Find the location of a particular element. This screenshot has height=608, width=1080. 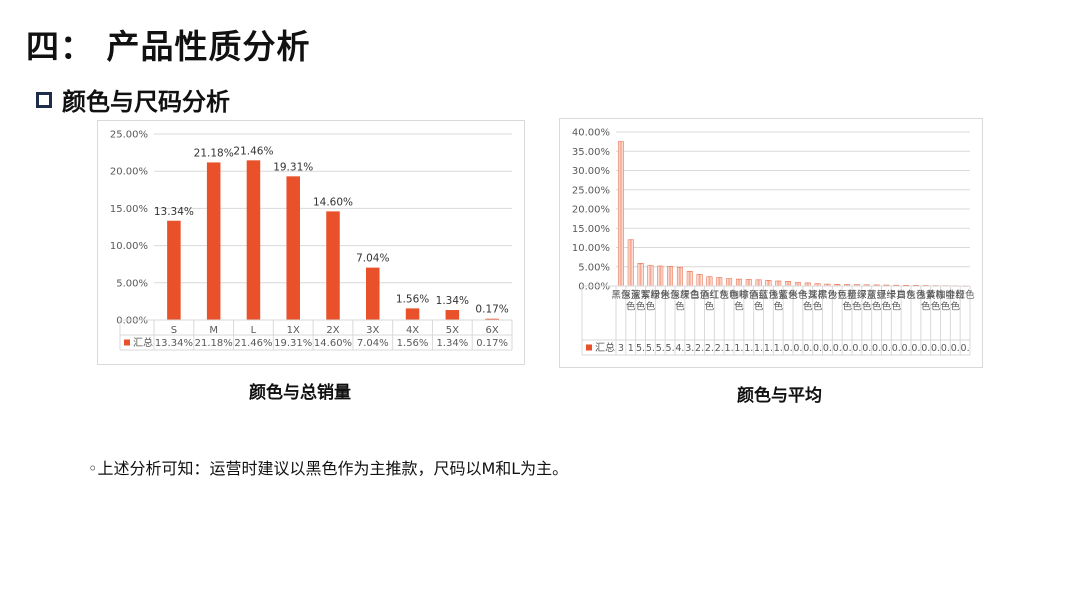

category-label: 灰色 is located at coordinates (730, 295).